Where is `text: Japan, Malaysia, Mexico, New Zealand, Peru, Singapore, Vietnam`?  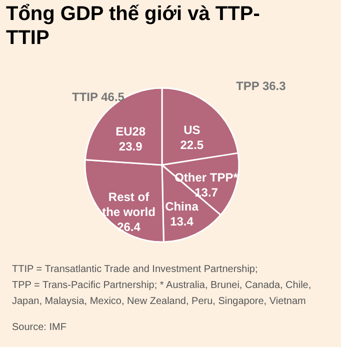 text: Japan, Malaysia, Mexico, New Zealand, Peru, Singapore, Vietnam is located at coordinates (159, 301).